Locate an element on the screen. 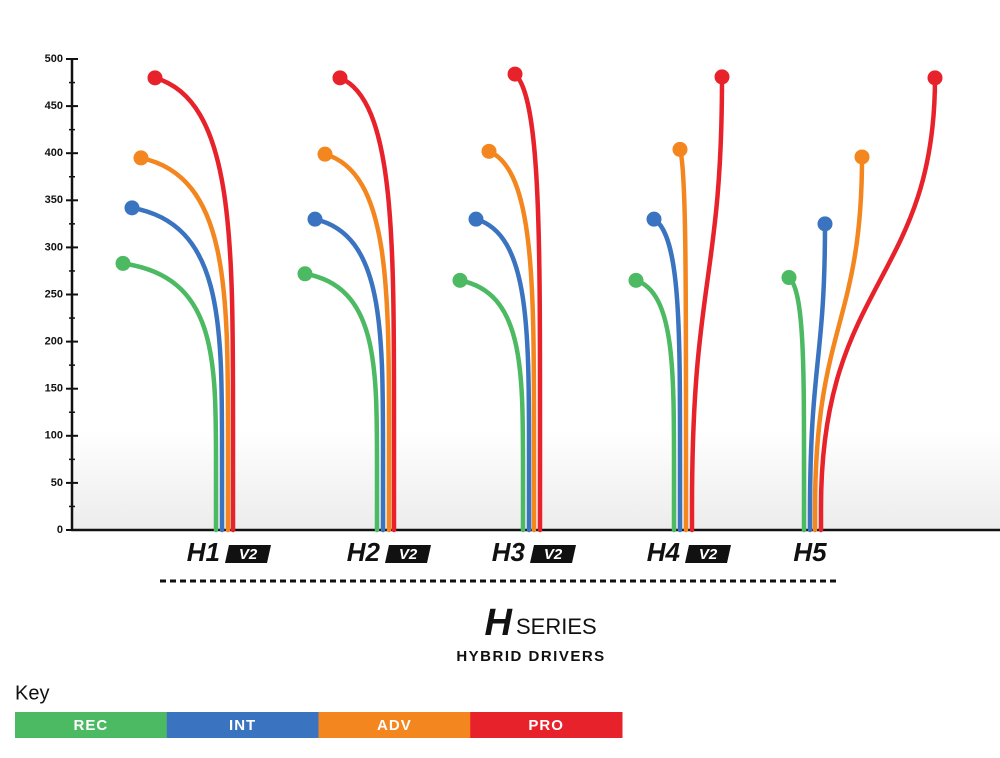  y-tick-label: 450 is located at coordinates (54, 106).